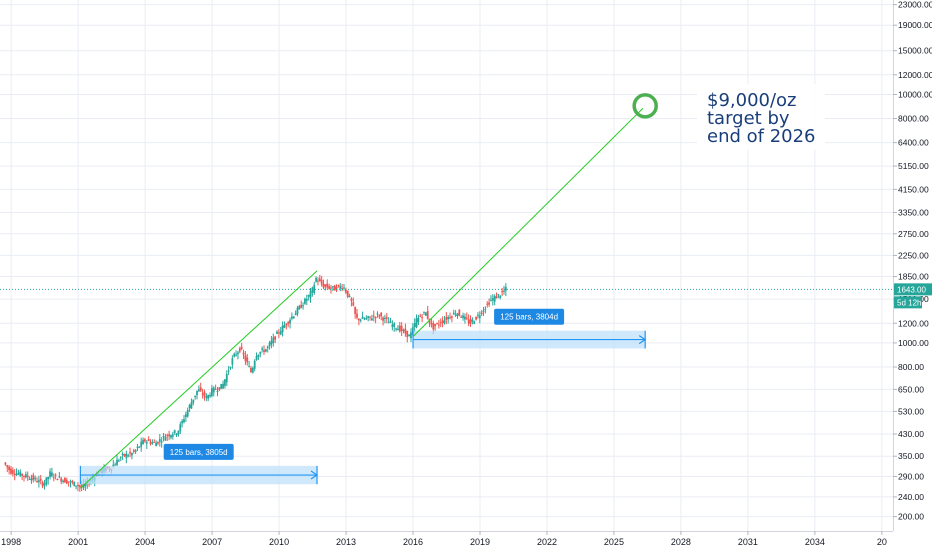  What do you see at coordinates (913, 323) in the screenshot?
I see `y-tick-label-14: 1200.00` at bounding box center [913, 323].